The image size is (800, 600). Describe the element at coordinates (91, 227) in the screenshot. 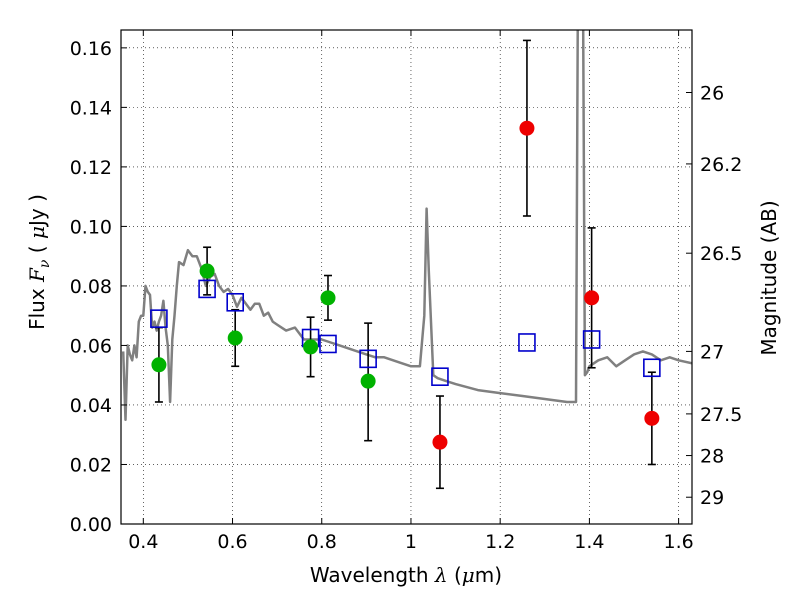

I see `y-tick-label: 0.10` at that location.